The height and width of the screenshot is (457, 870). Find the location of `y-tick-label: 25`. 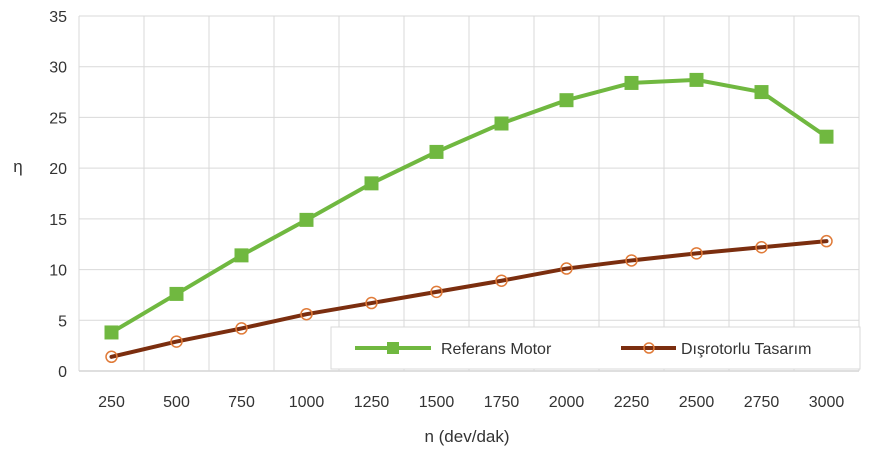

y-tick-label: 25 is located at coordinates (58, 118).